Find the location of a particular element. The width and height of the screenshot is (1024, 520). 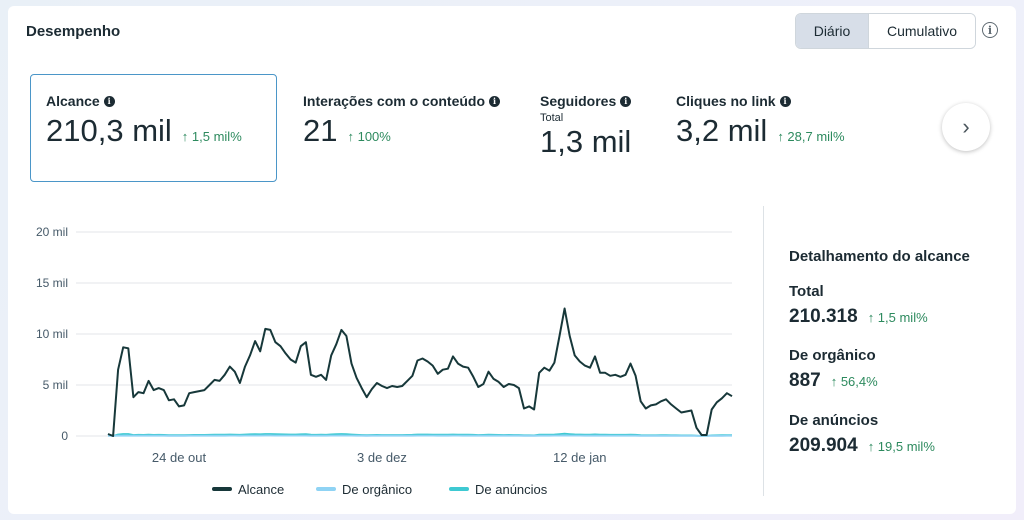

section-title: Desempenho is located at coordinates (73, 31).